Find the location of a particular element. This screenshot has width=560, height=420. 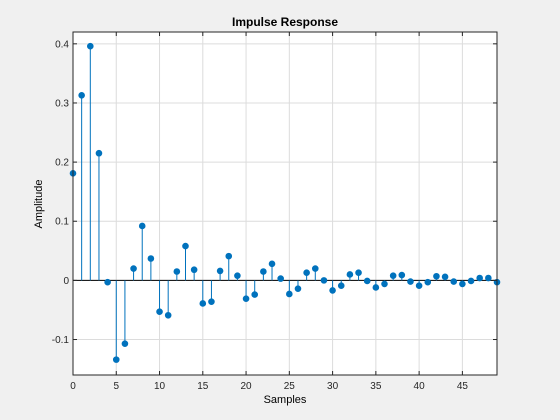

x-tick-label: 45 is located at coordinates (463, 386).